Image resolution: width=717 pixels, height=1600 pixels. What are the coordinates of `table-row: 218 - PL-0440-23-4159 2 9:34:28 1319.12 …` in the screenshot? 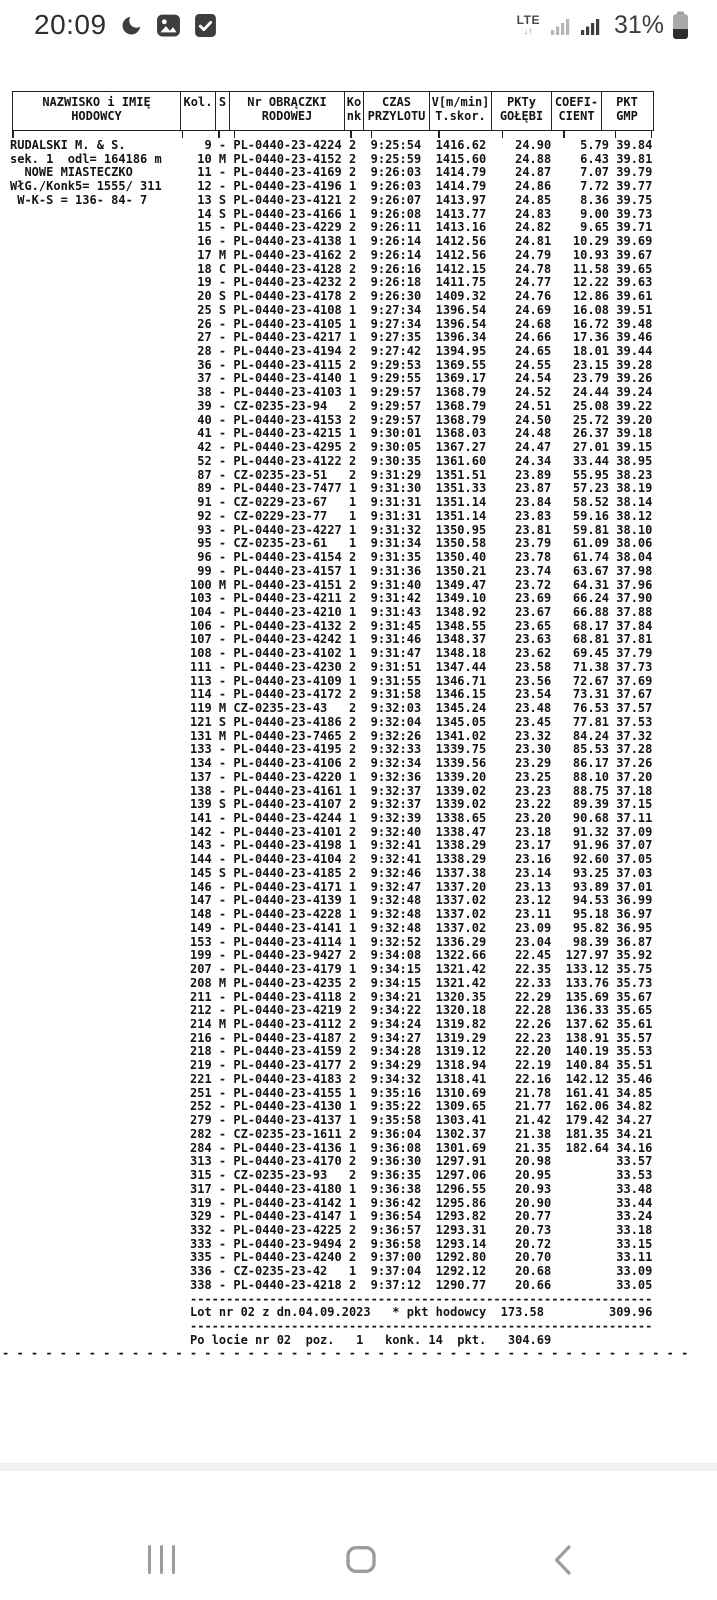 It's located at (421, 1051).